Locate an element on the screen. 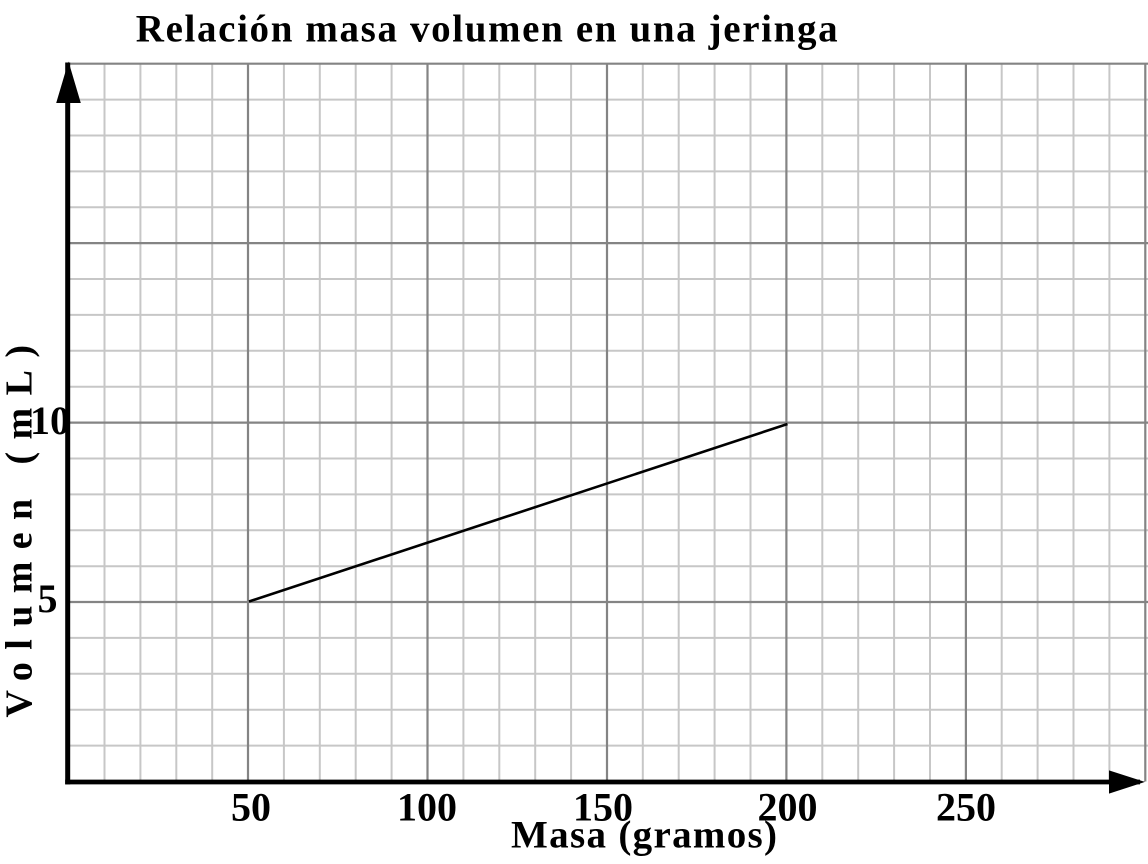 This screenshot has width=1148, height=864. svg-text: 50 is located at coordinates (251, 807).